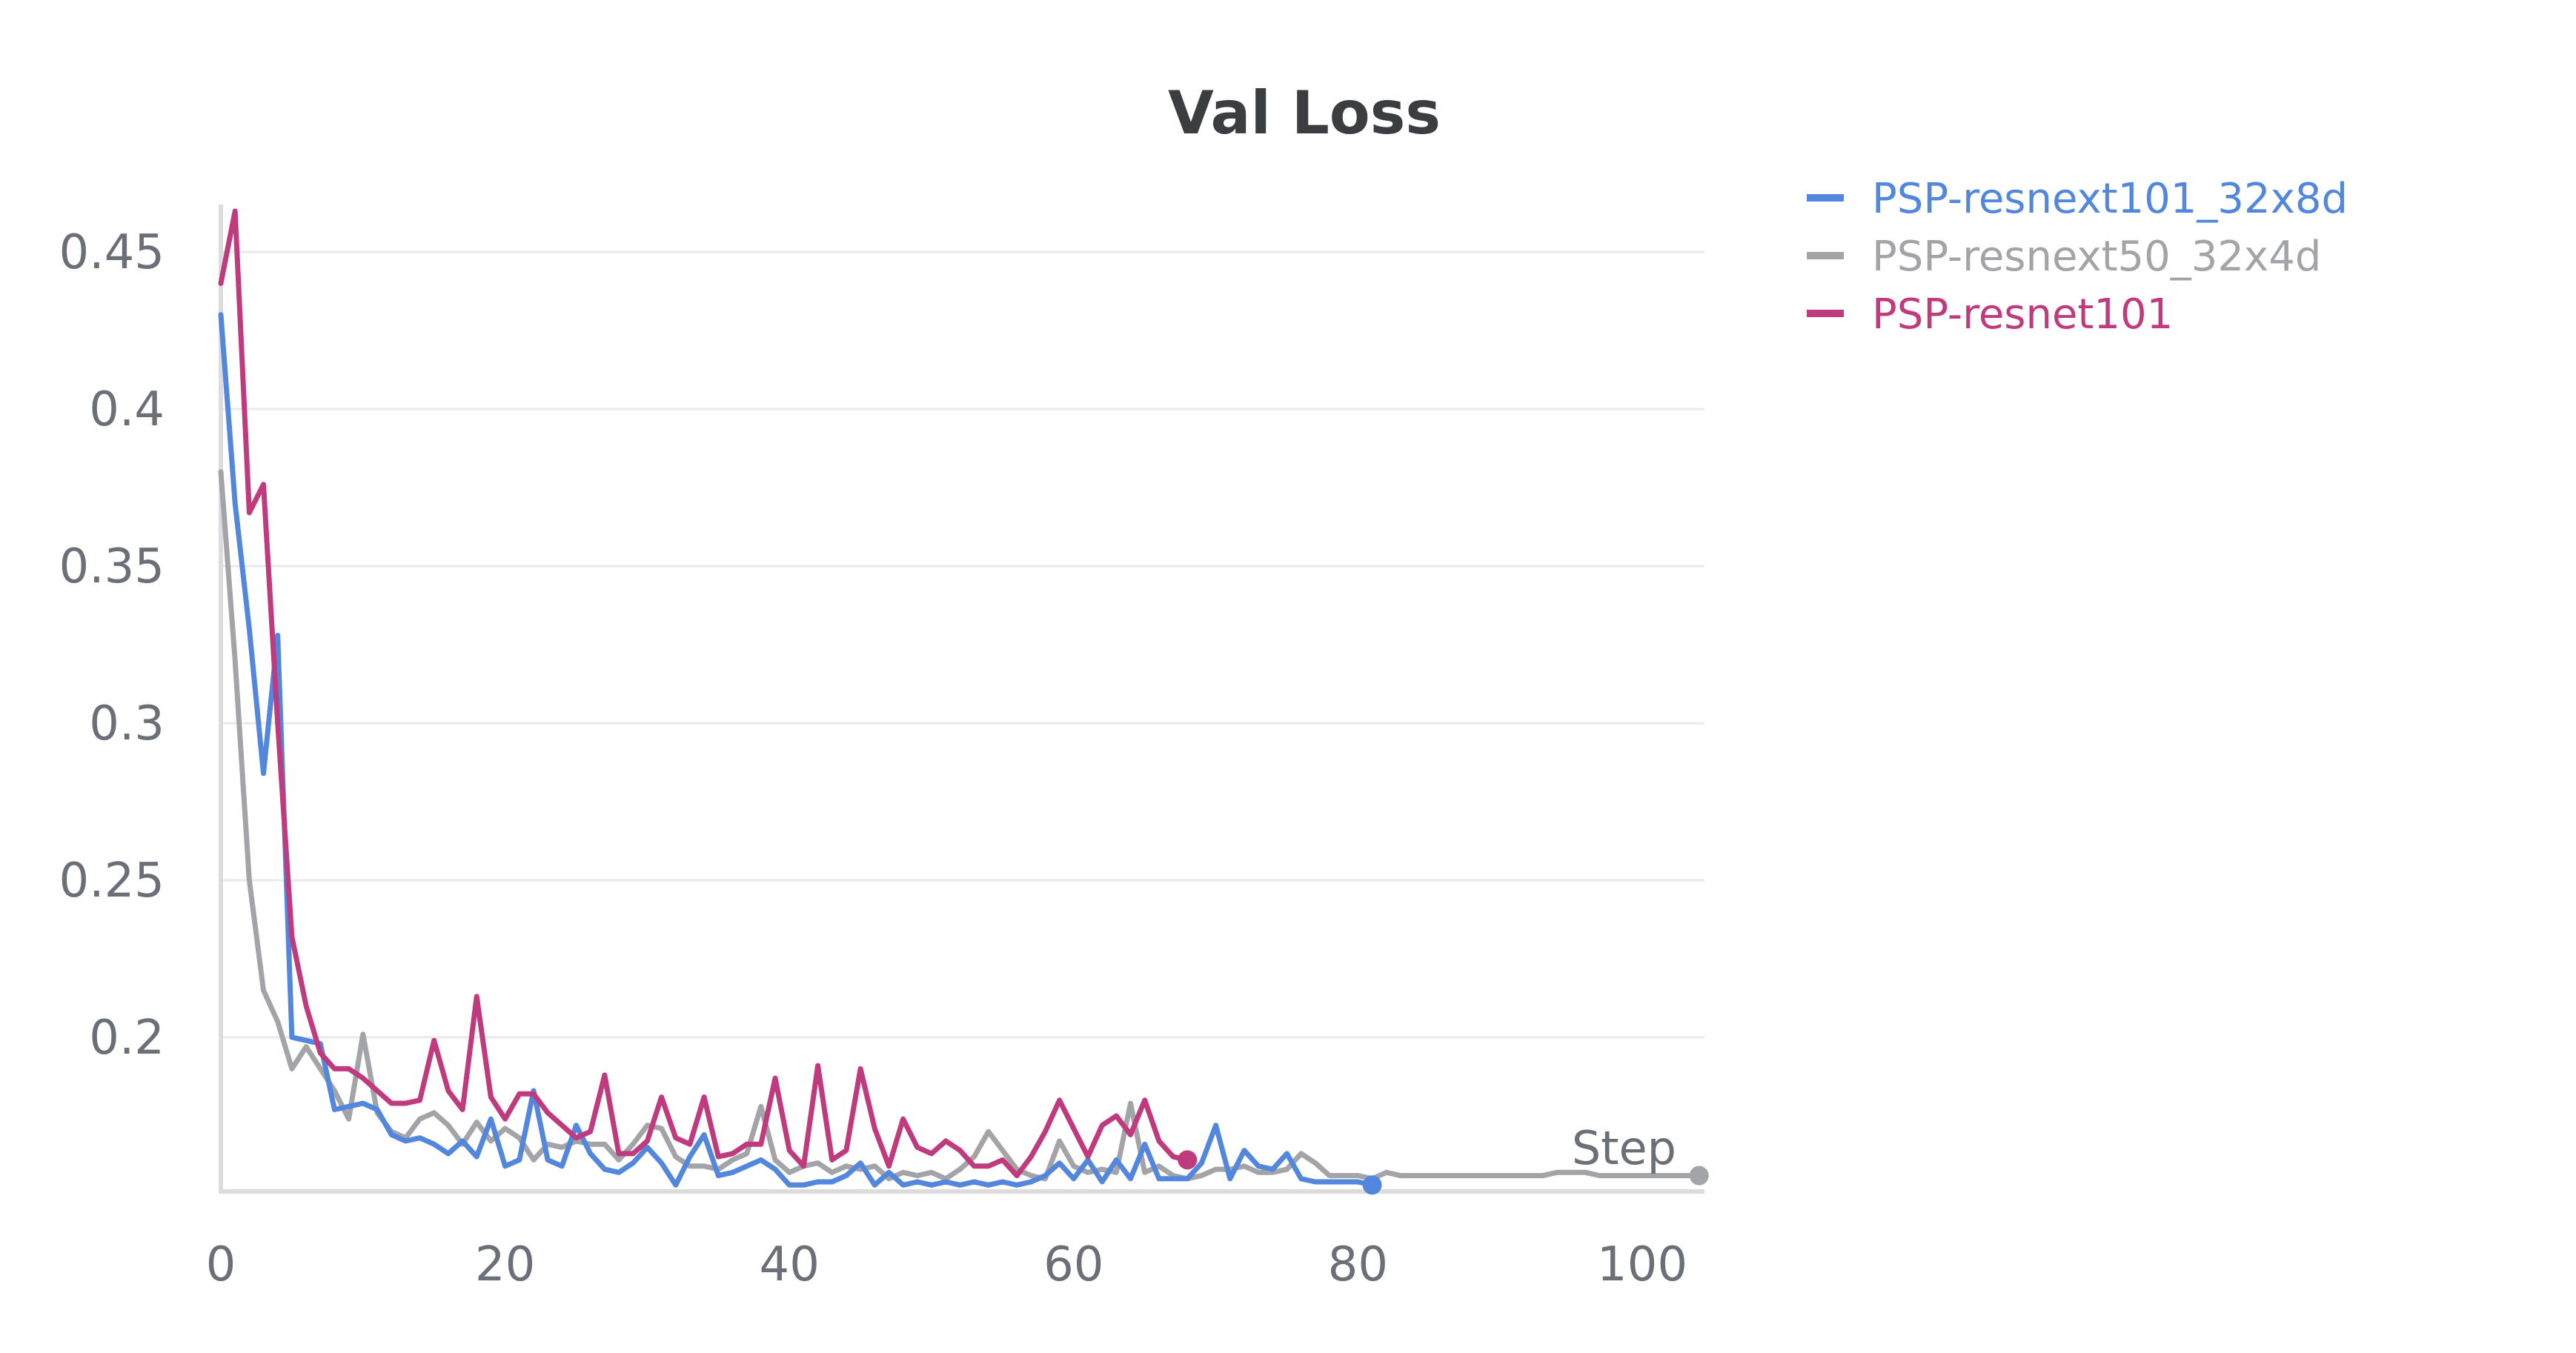  What do you see at coordinates (2110, 199) in the screenshot?
I see `legend-label: PSP-resnext101_32x8d` at bounding box center [2110, 199].